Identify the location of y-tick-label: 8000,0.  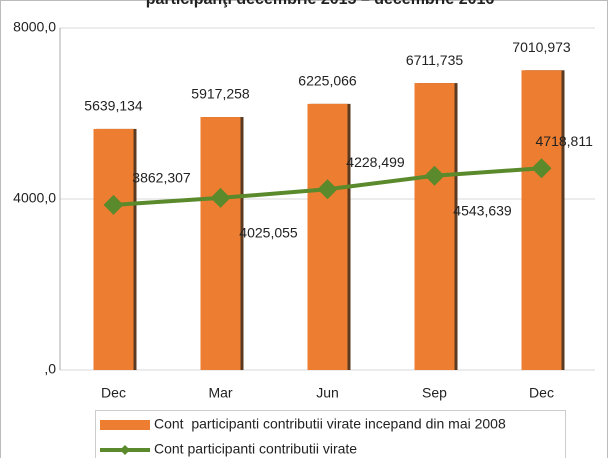
(34, 27).